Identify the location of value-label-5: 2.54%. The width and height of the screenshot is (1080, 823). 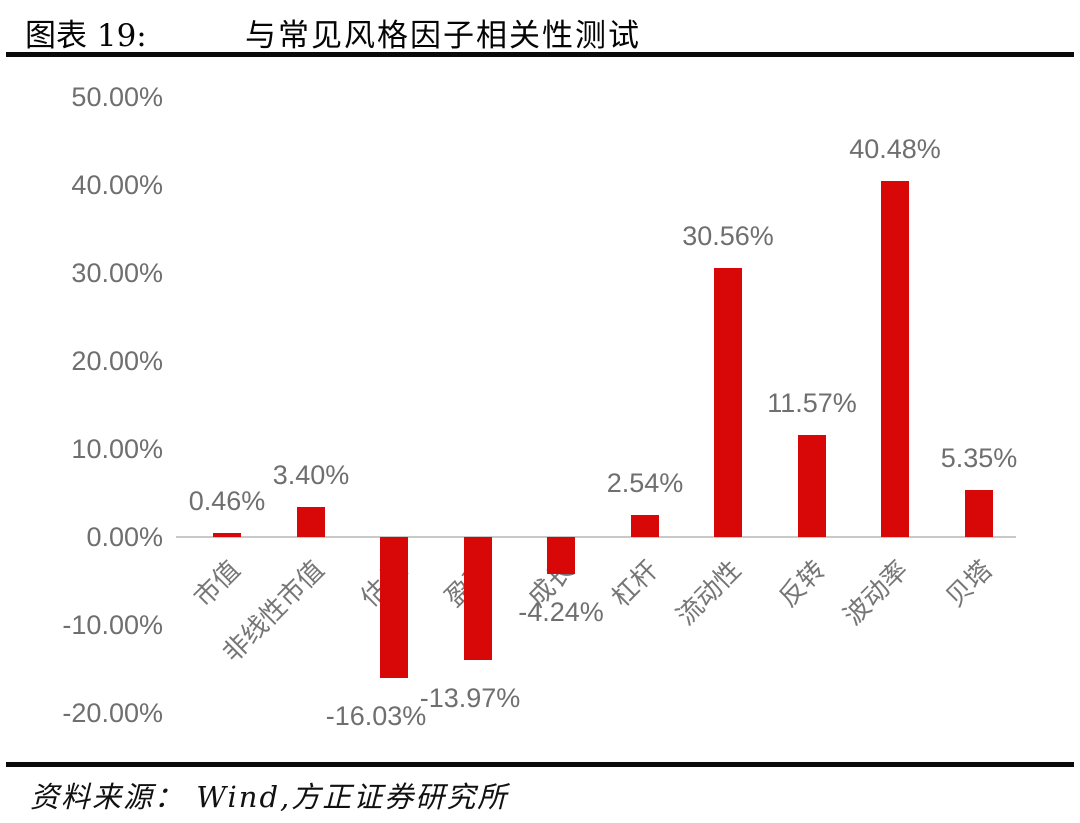
(645, 483).